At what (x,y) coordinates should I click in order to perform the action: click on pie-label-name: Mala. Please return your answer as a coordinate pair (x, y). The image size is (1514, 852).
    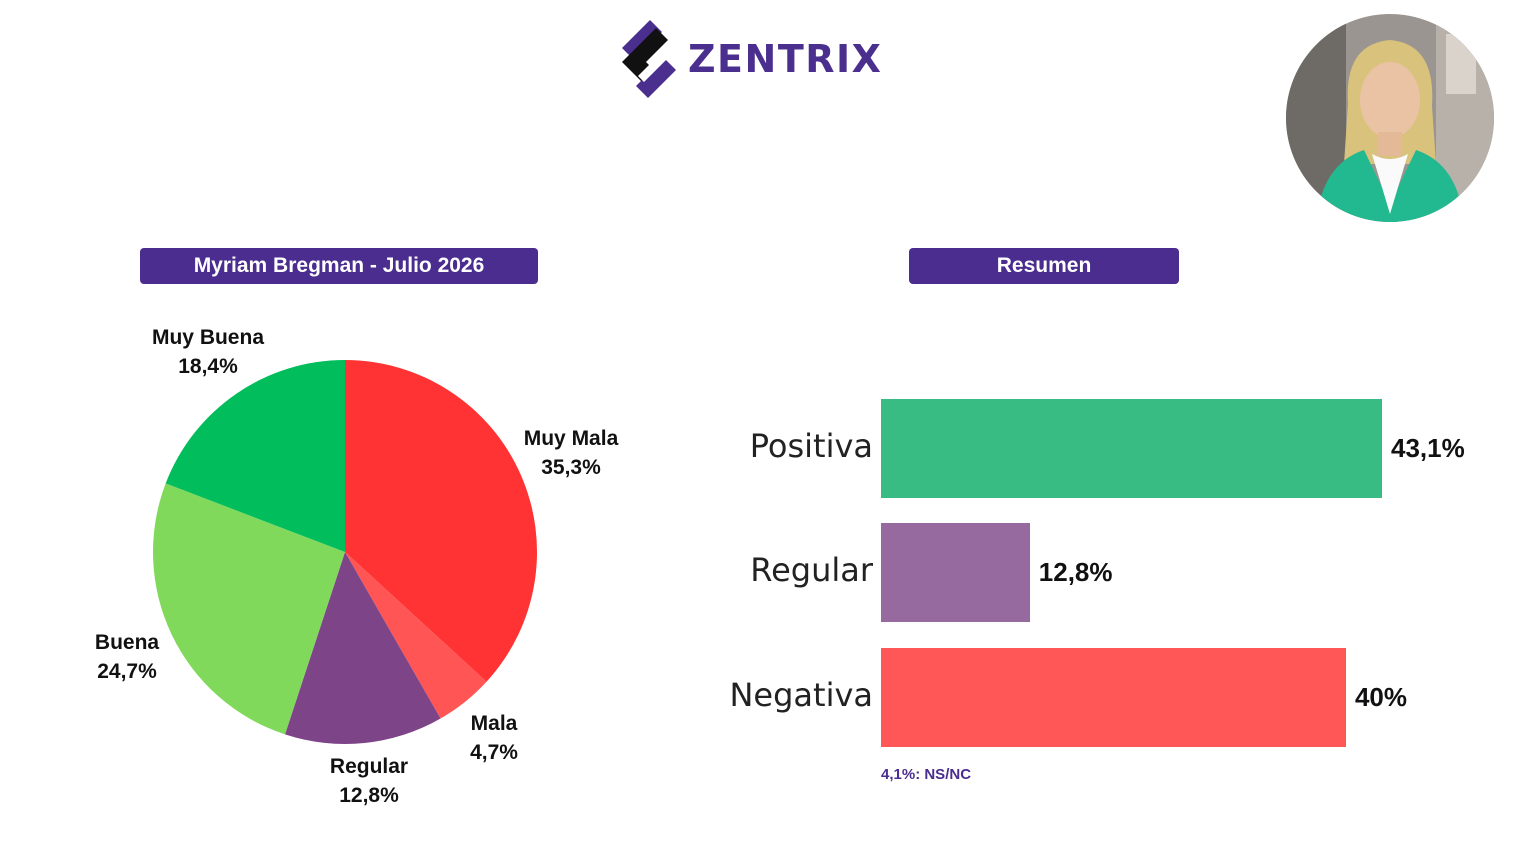
    Looking at the image, I should click on (494, 723).